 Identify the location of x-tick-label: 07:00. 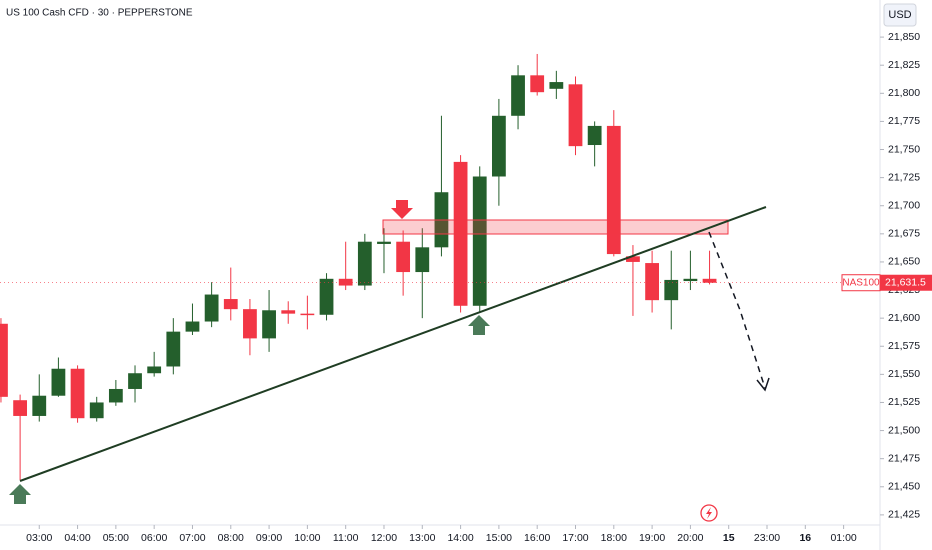
(192, 538).